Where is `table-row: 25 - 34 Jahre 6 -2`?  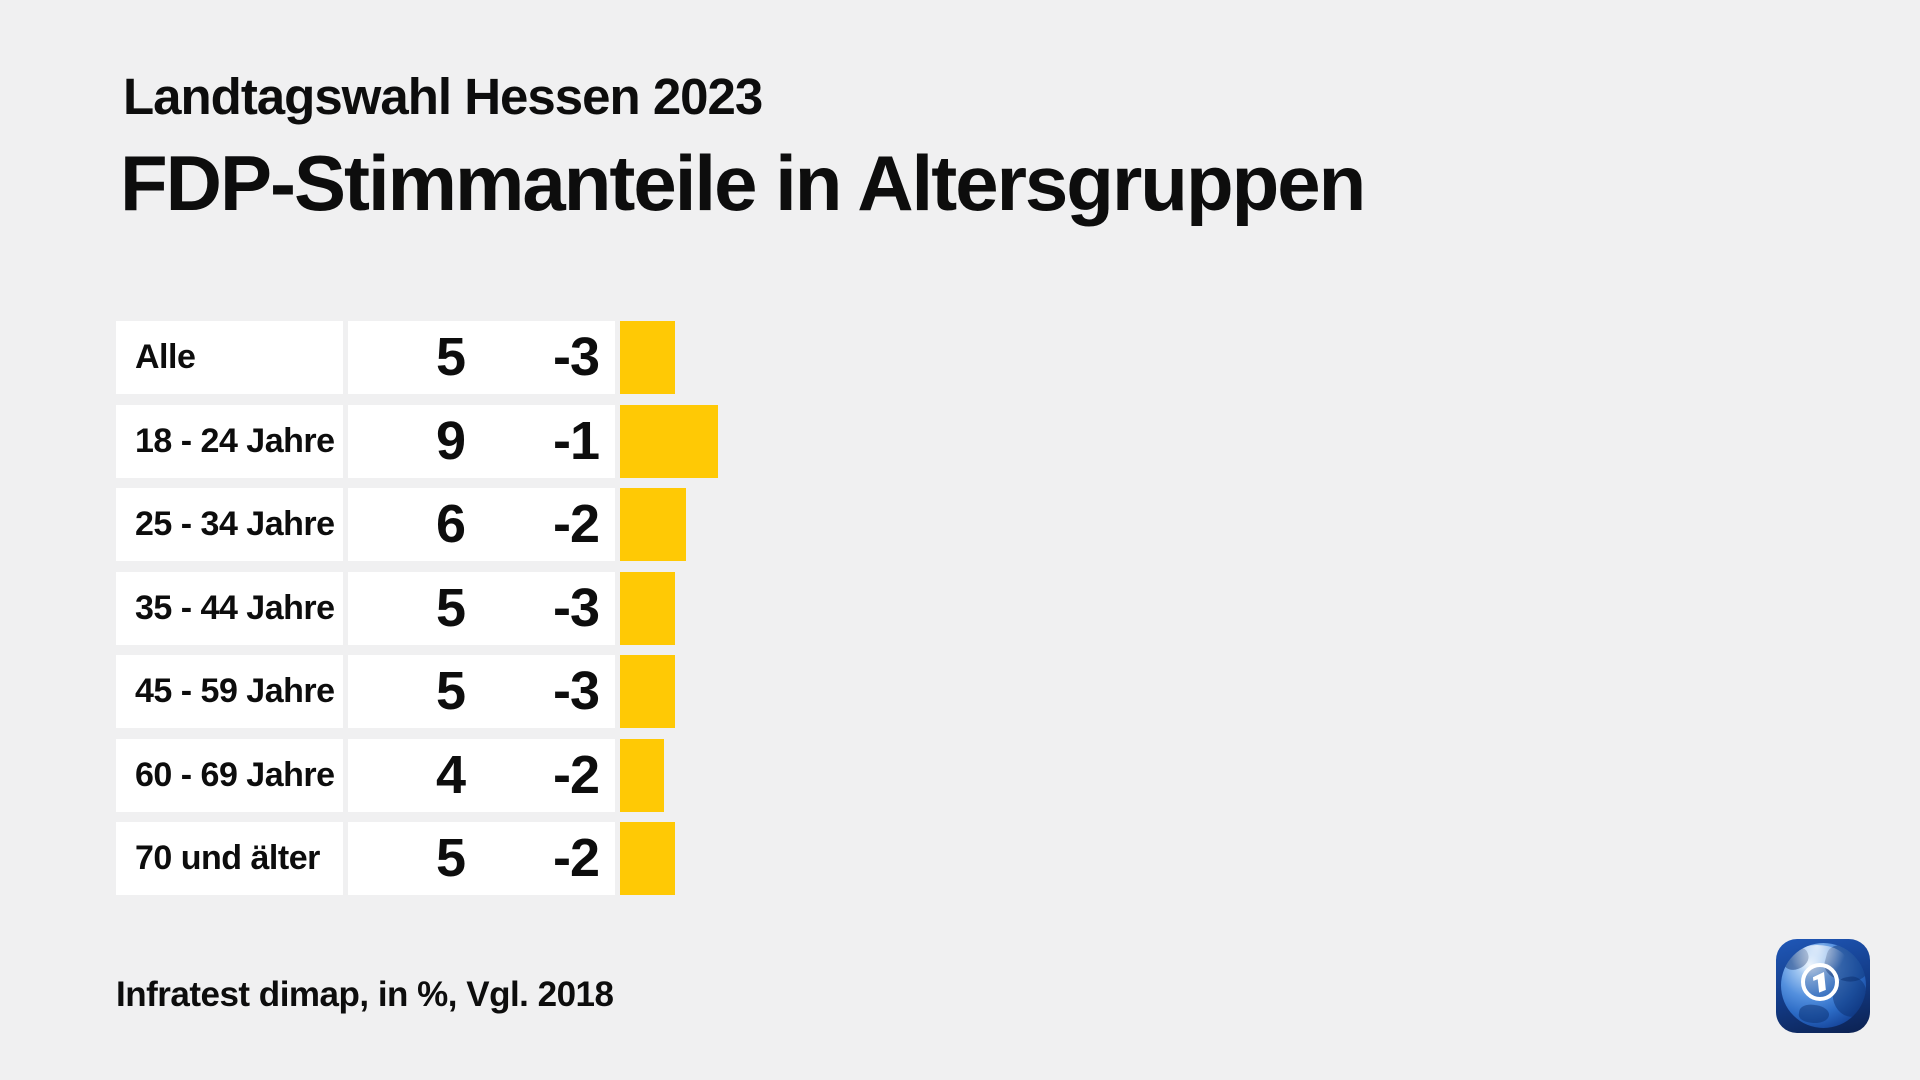
table-row: 25 - 34 Jahre 6 -2 is located at coordinates (417, 524).